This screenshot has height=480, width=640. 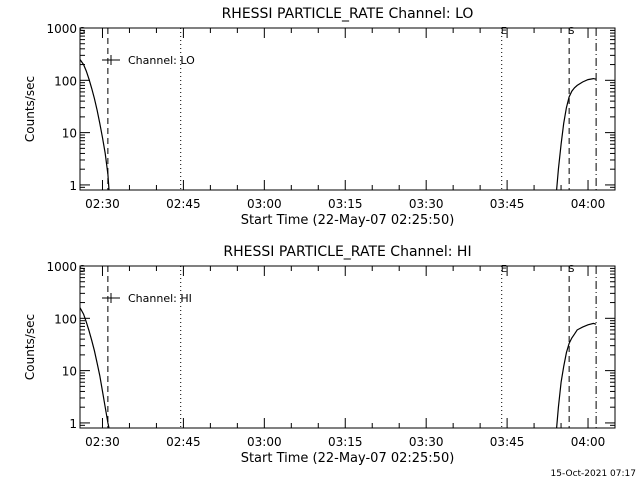 What do you see at coordinates (347, 252) in the screenshot?
I see `chart-title: RHESSI PARTICLE_RATE Channel: HI` at bounding box center [347, 252].